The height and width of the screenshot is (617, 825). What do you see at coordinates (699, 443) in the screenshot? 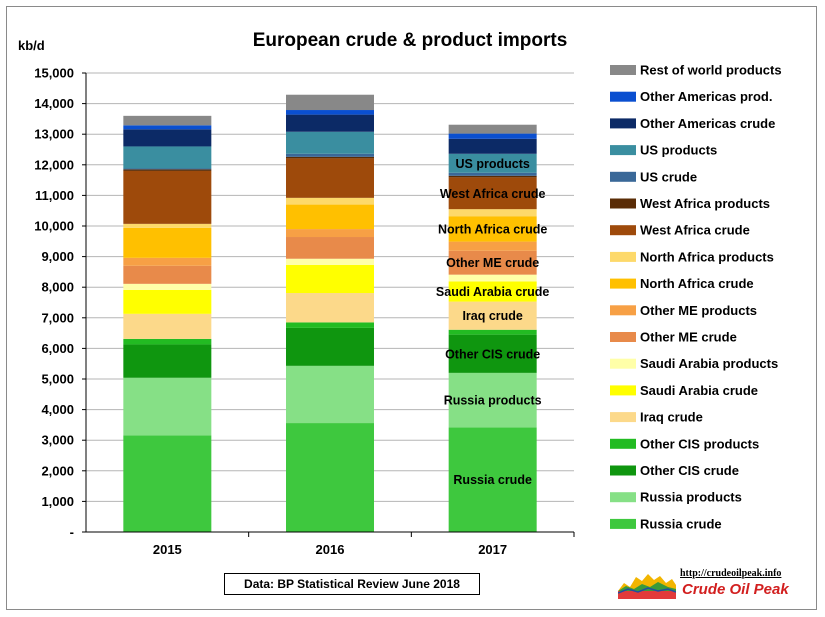
I see `legend-label: Other CIS products` at bounding box center [699, 443].